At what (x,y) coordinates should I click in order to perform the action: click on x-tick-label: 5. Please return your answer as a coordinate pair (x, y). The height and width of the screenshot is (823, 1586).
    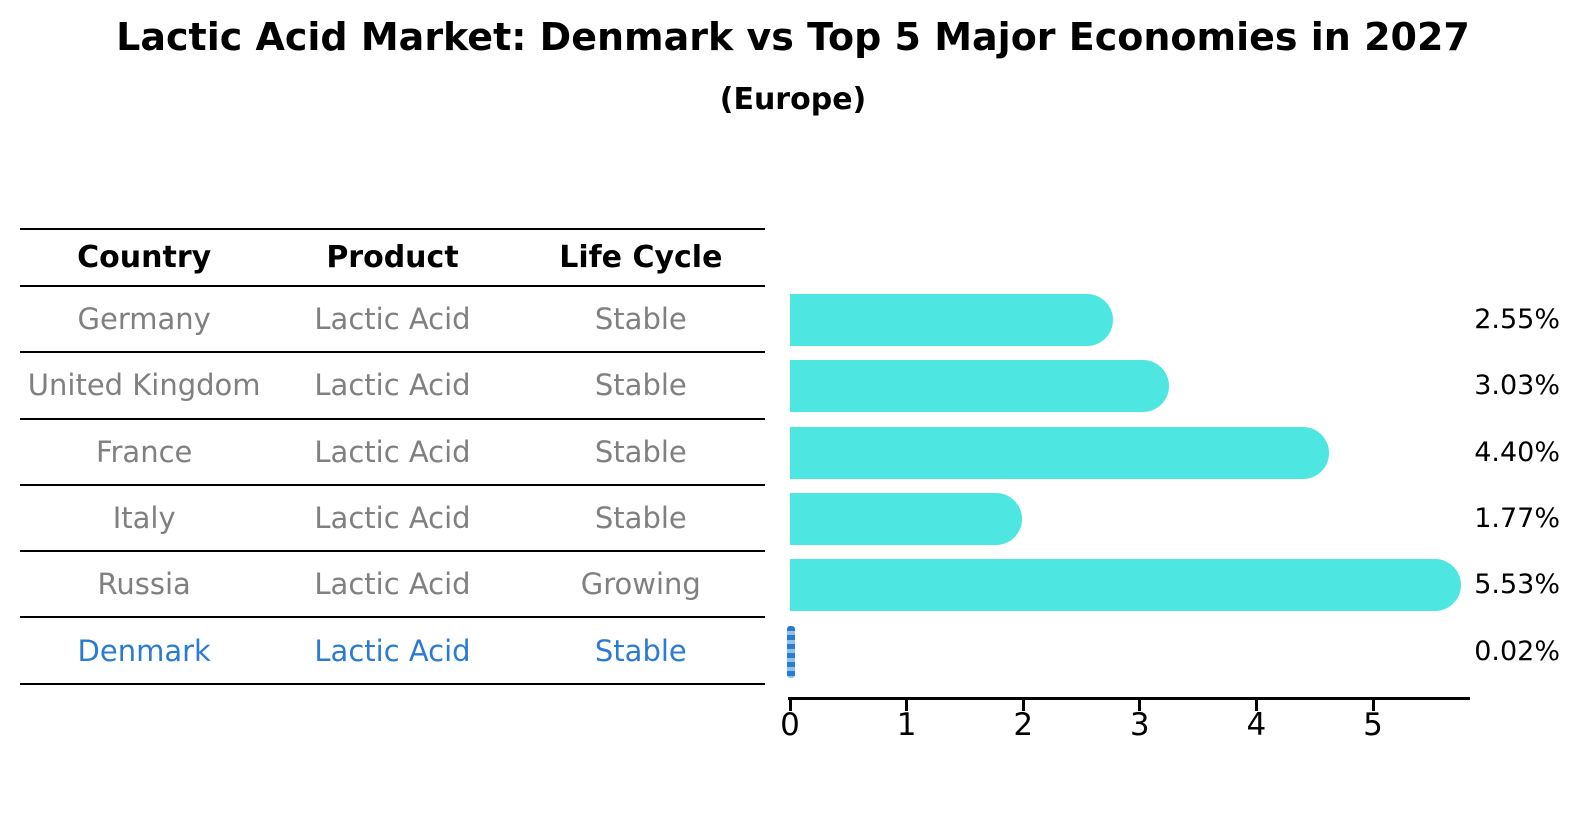
    Looking at the image, I should click on (1373, 725).